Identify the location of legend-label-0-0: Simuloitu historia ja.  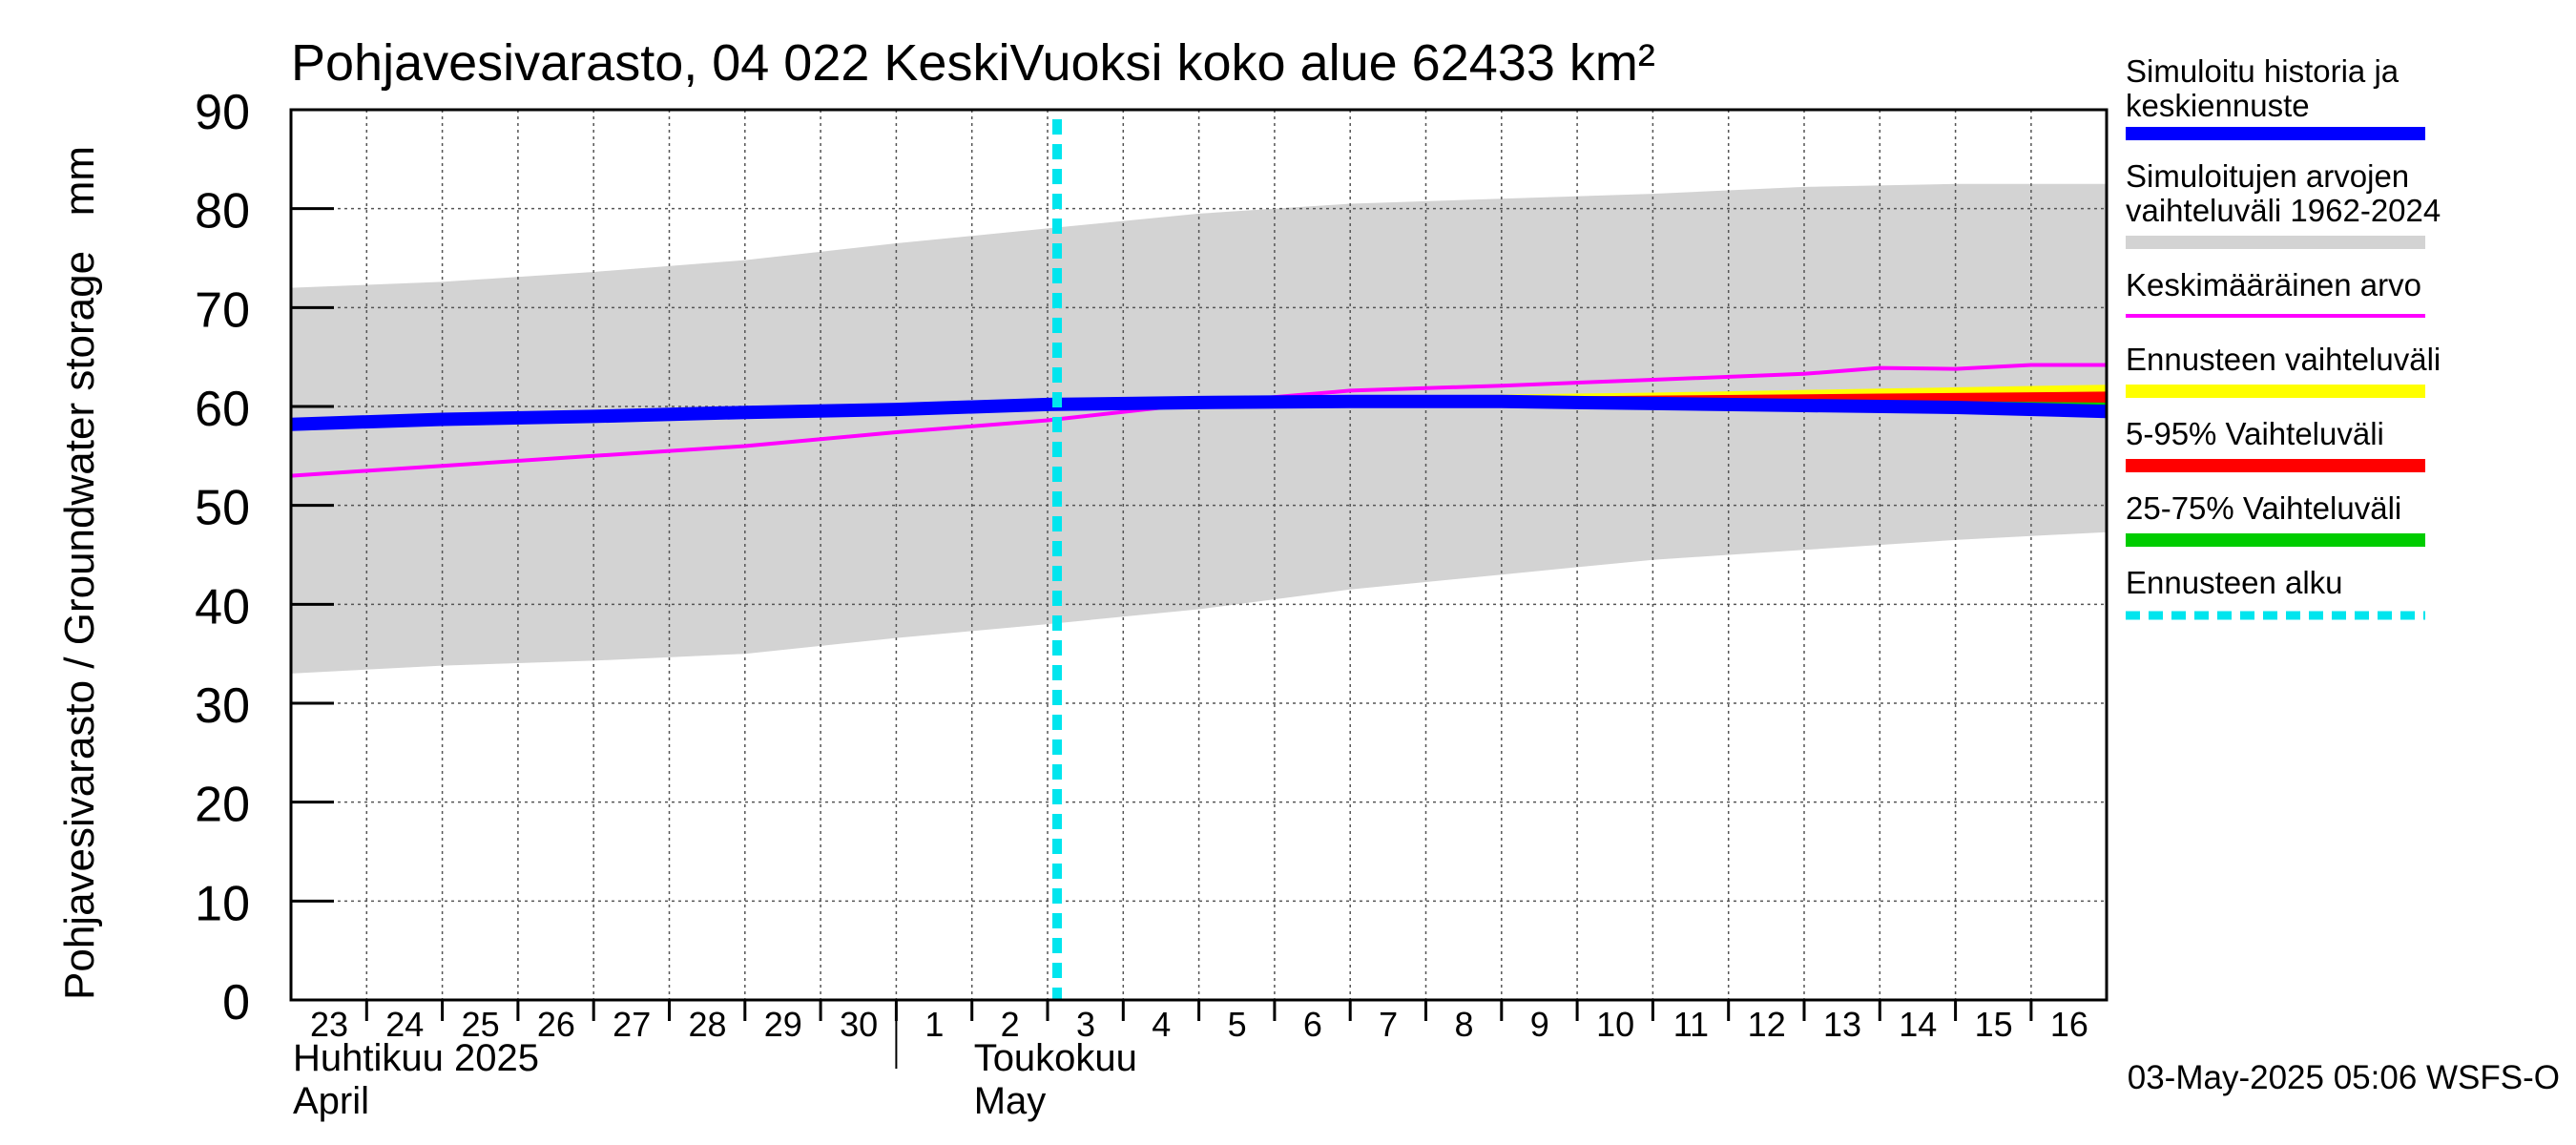
(2262, 71).